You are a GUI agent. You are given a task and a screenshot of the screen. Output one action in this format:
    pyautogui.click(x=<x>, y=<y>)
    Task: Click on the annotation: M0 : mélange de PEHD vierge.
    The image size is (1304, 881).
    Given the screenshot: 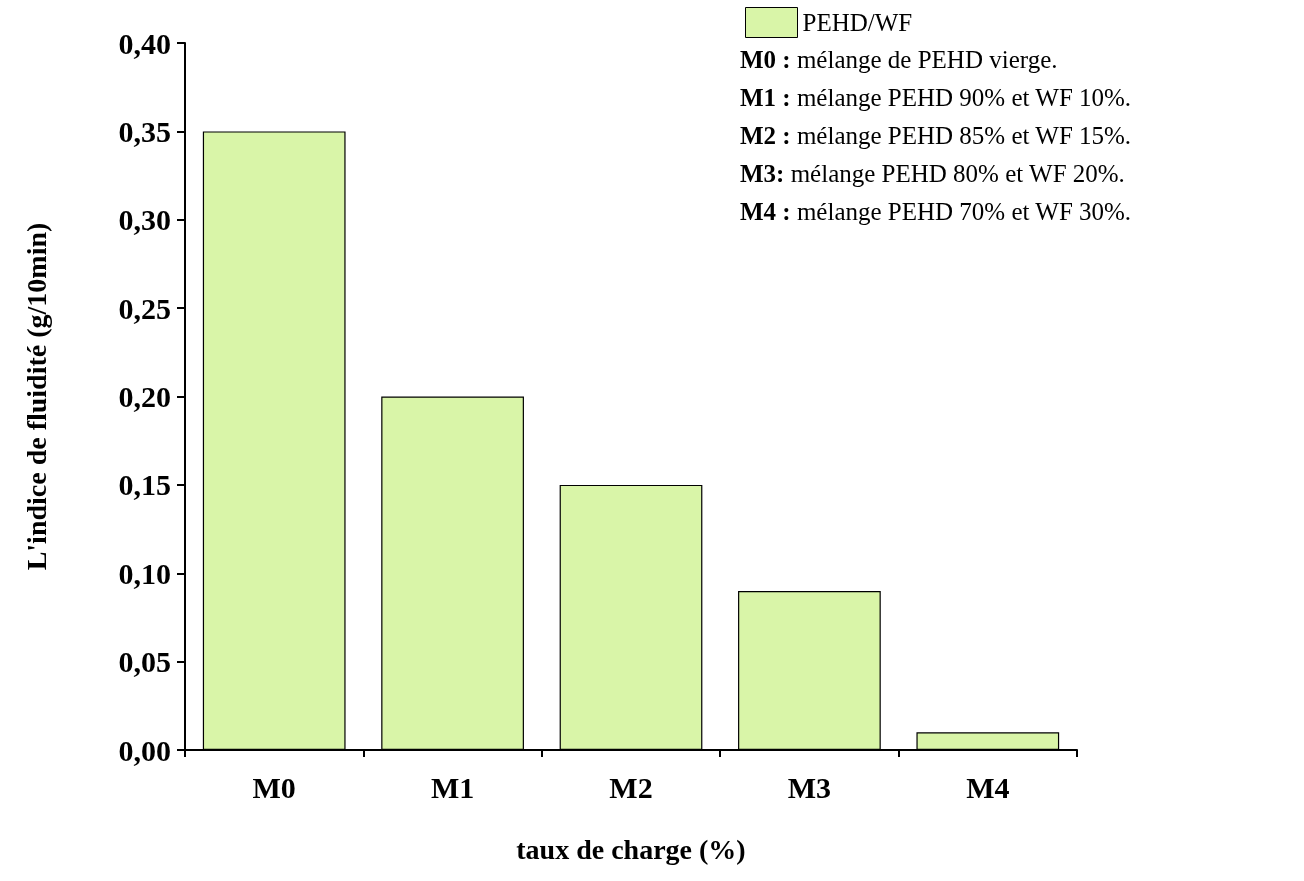 What is the action you would take?
    pyautogui.click(x=899, y=59)
    